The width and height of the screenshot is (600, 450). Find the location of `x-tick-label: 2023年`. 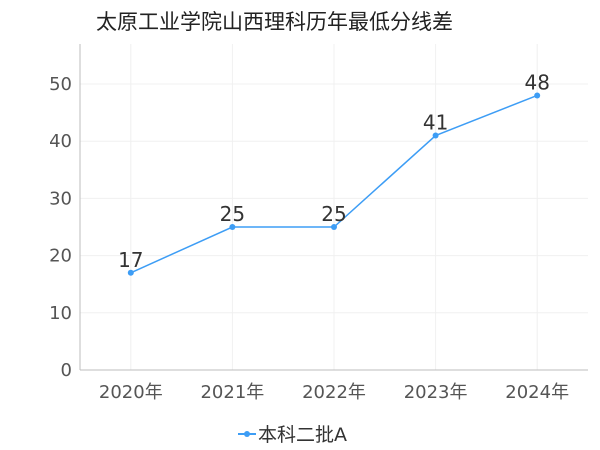

x-tick-label: 2023年 is located at coordinates (436, 392).